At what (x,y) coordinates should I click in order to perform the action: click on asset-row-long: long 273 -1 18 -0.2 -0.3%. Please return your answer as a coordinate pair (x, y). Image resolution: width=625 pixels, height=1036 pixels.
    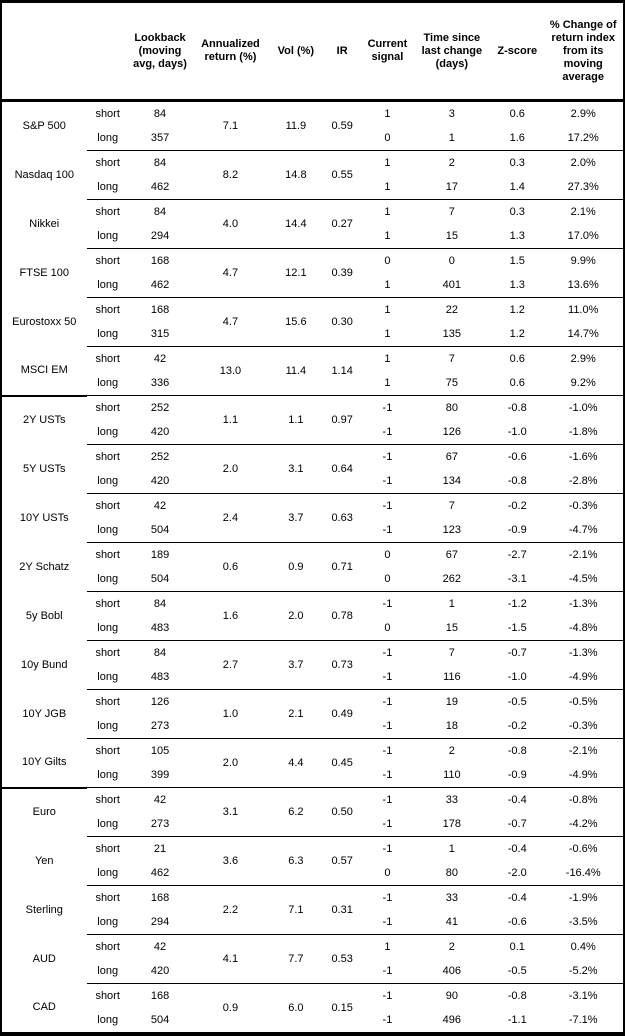
    Looking at the image, I should click on (312, 726).